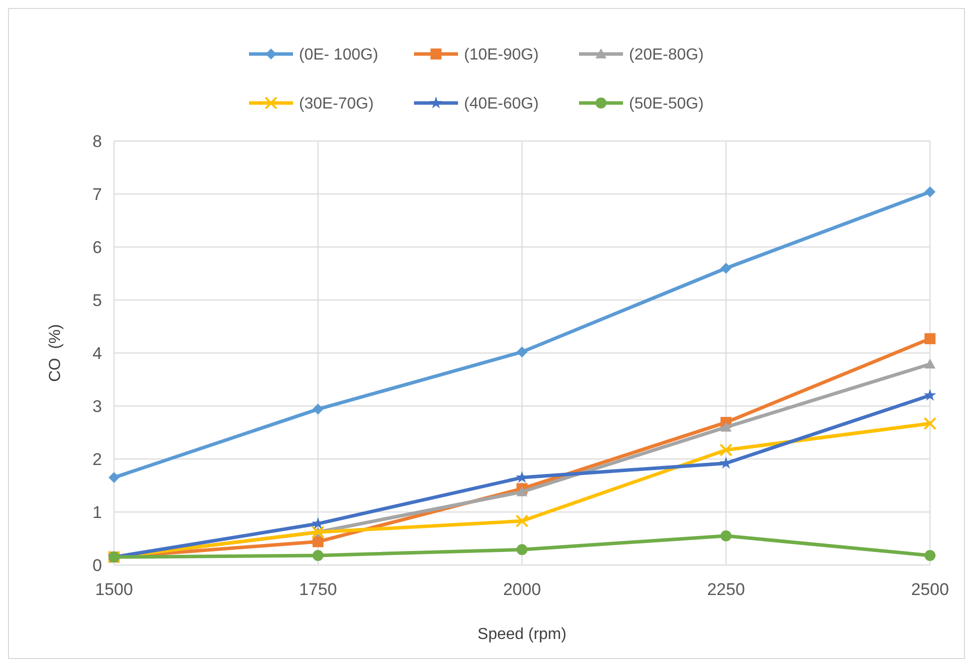 This screenshot has width=973, height=667. Describe the element at coordinates (930, 589) in the screenshot. I see `x-tick-label: 2500` at that location.